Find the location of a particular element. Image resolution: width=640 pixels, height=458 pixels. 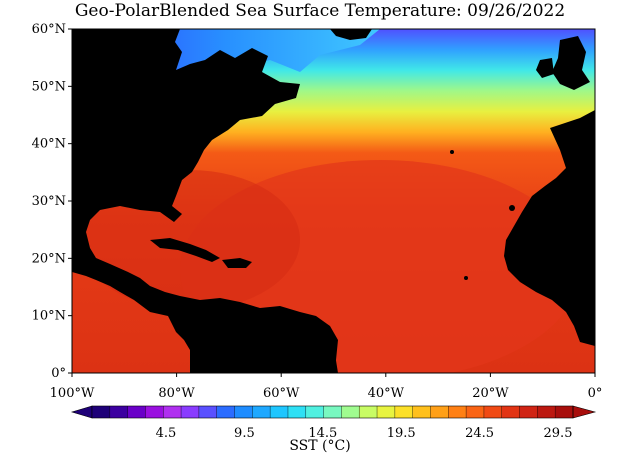

lat-tick-label: 10°N is located at coordinates (49, 316).